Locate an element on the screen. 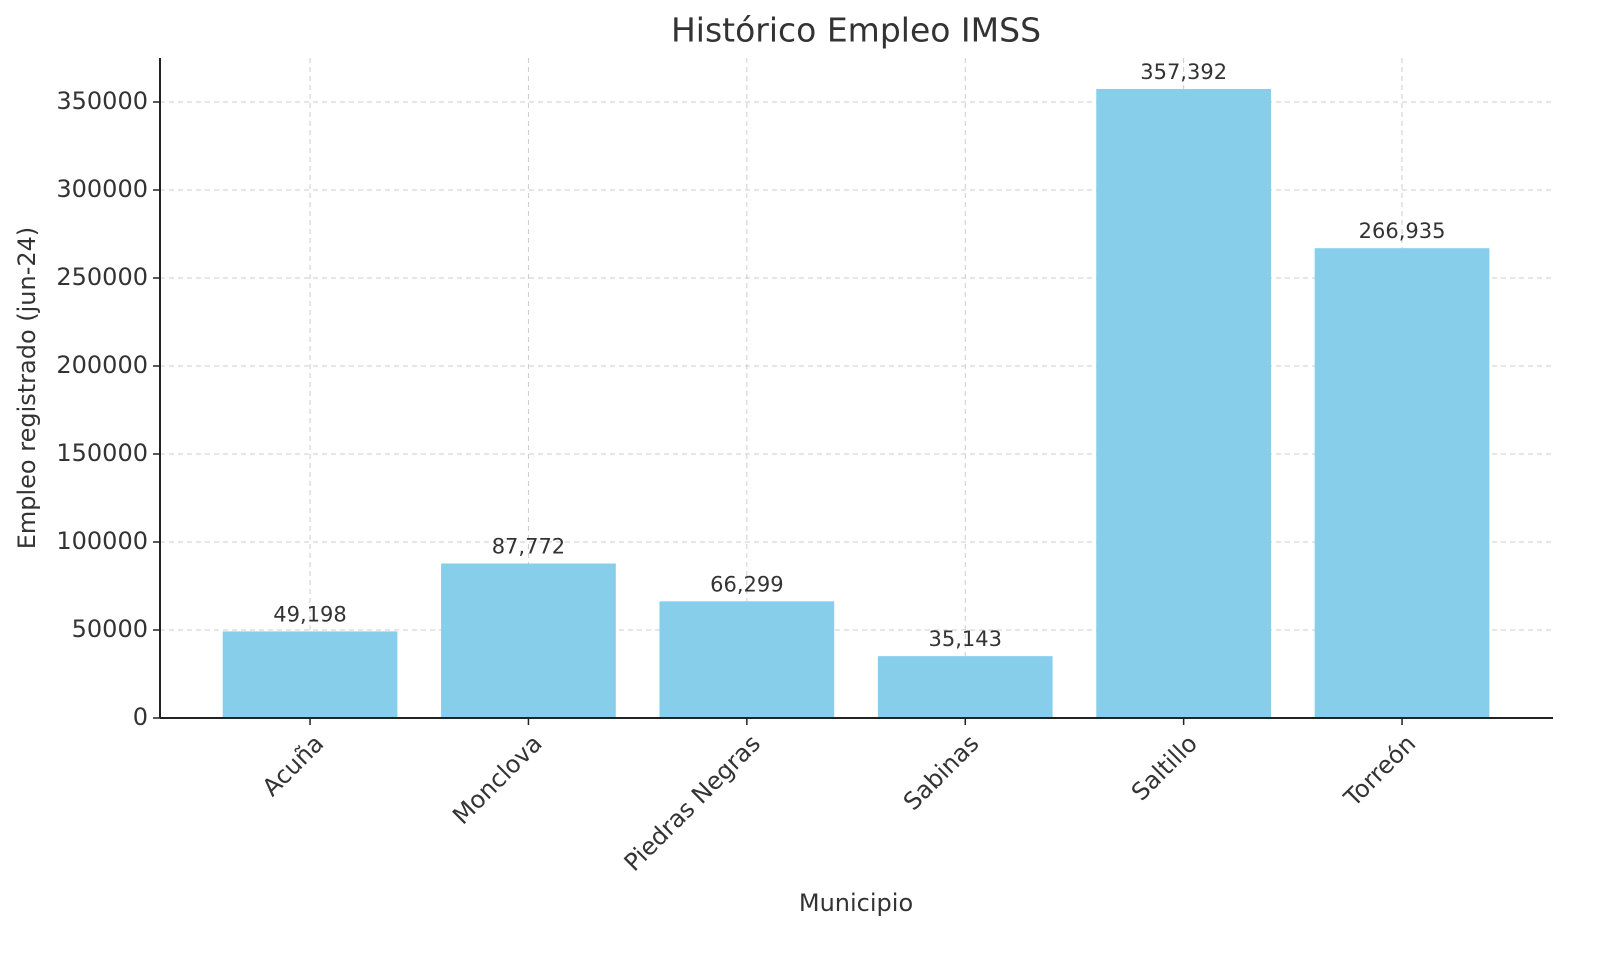 The width and height of the screenshot is (1600, 954). chart-title: Histórico Empleo IMSS is located at coordinates (856, 30).